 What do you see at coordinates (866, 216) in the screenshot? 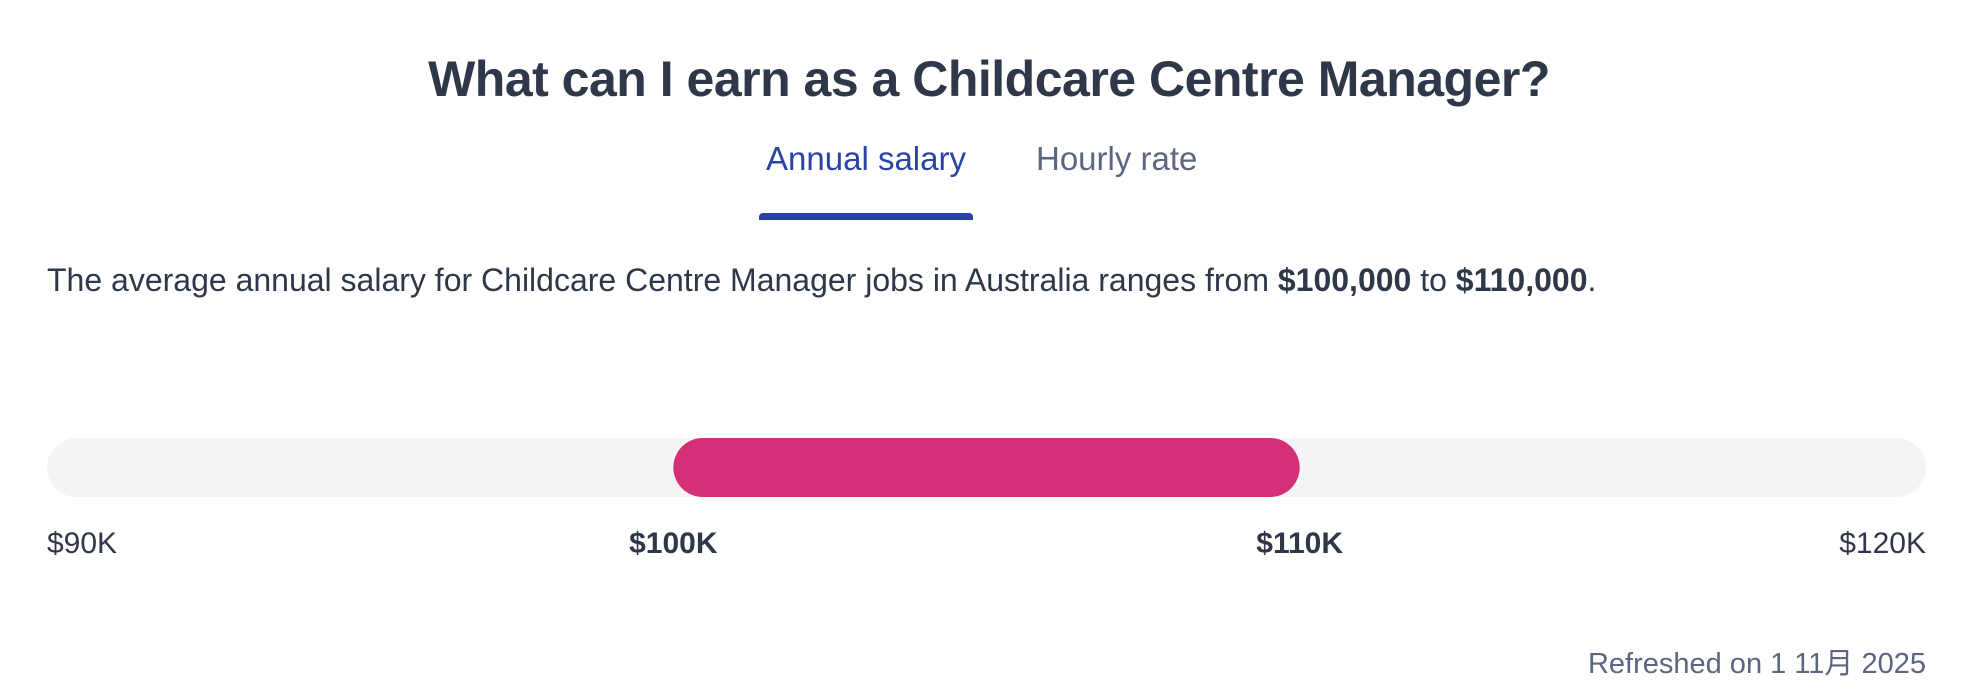
I see `active-tab-indicator` at bounding box center [866, 216].